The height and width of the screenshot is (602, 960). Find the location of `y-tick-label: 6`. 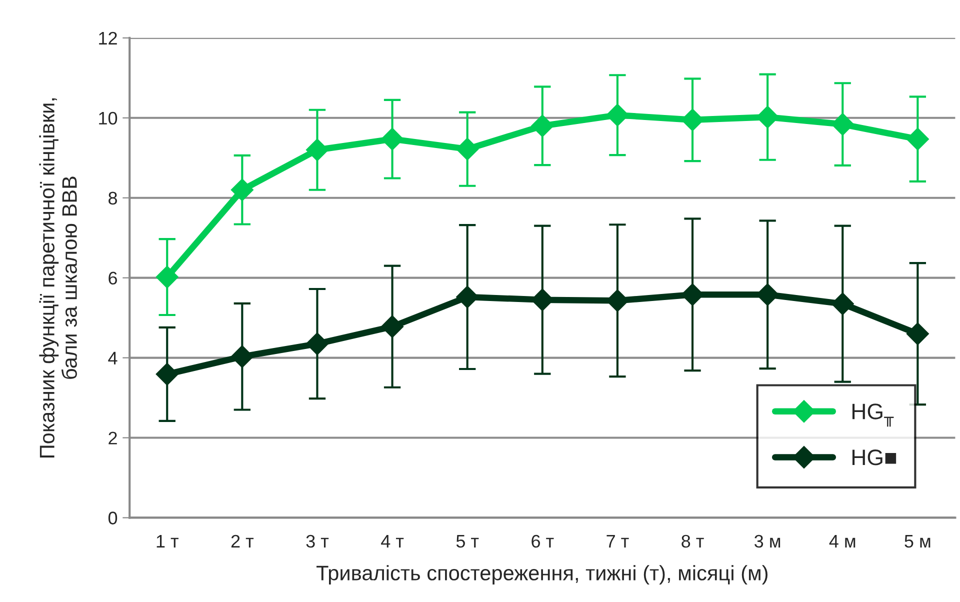

y-tick-label: 6 is located at coordinates (112, 278).